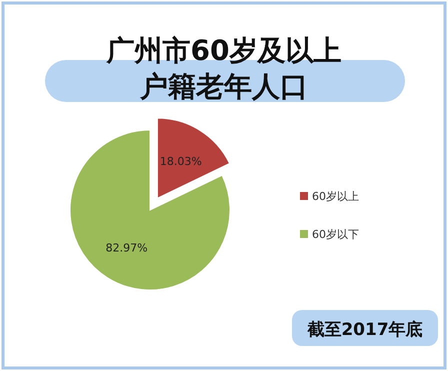 The height and width of the screenshot is (371, 448). Describe the element at coordinates (181, 161) in the screenshot. I see `data-label: 18.03%` at that location.